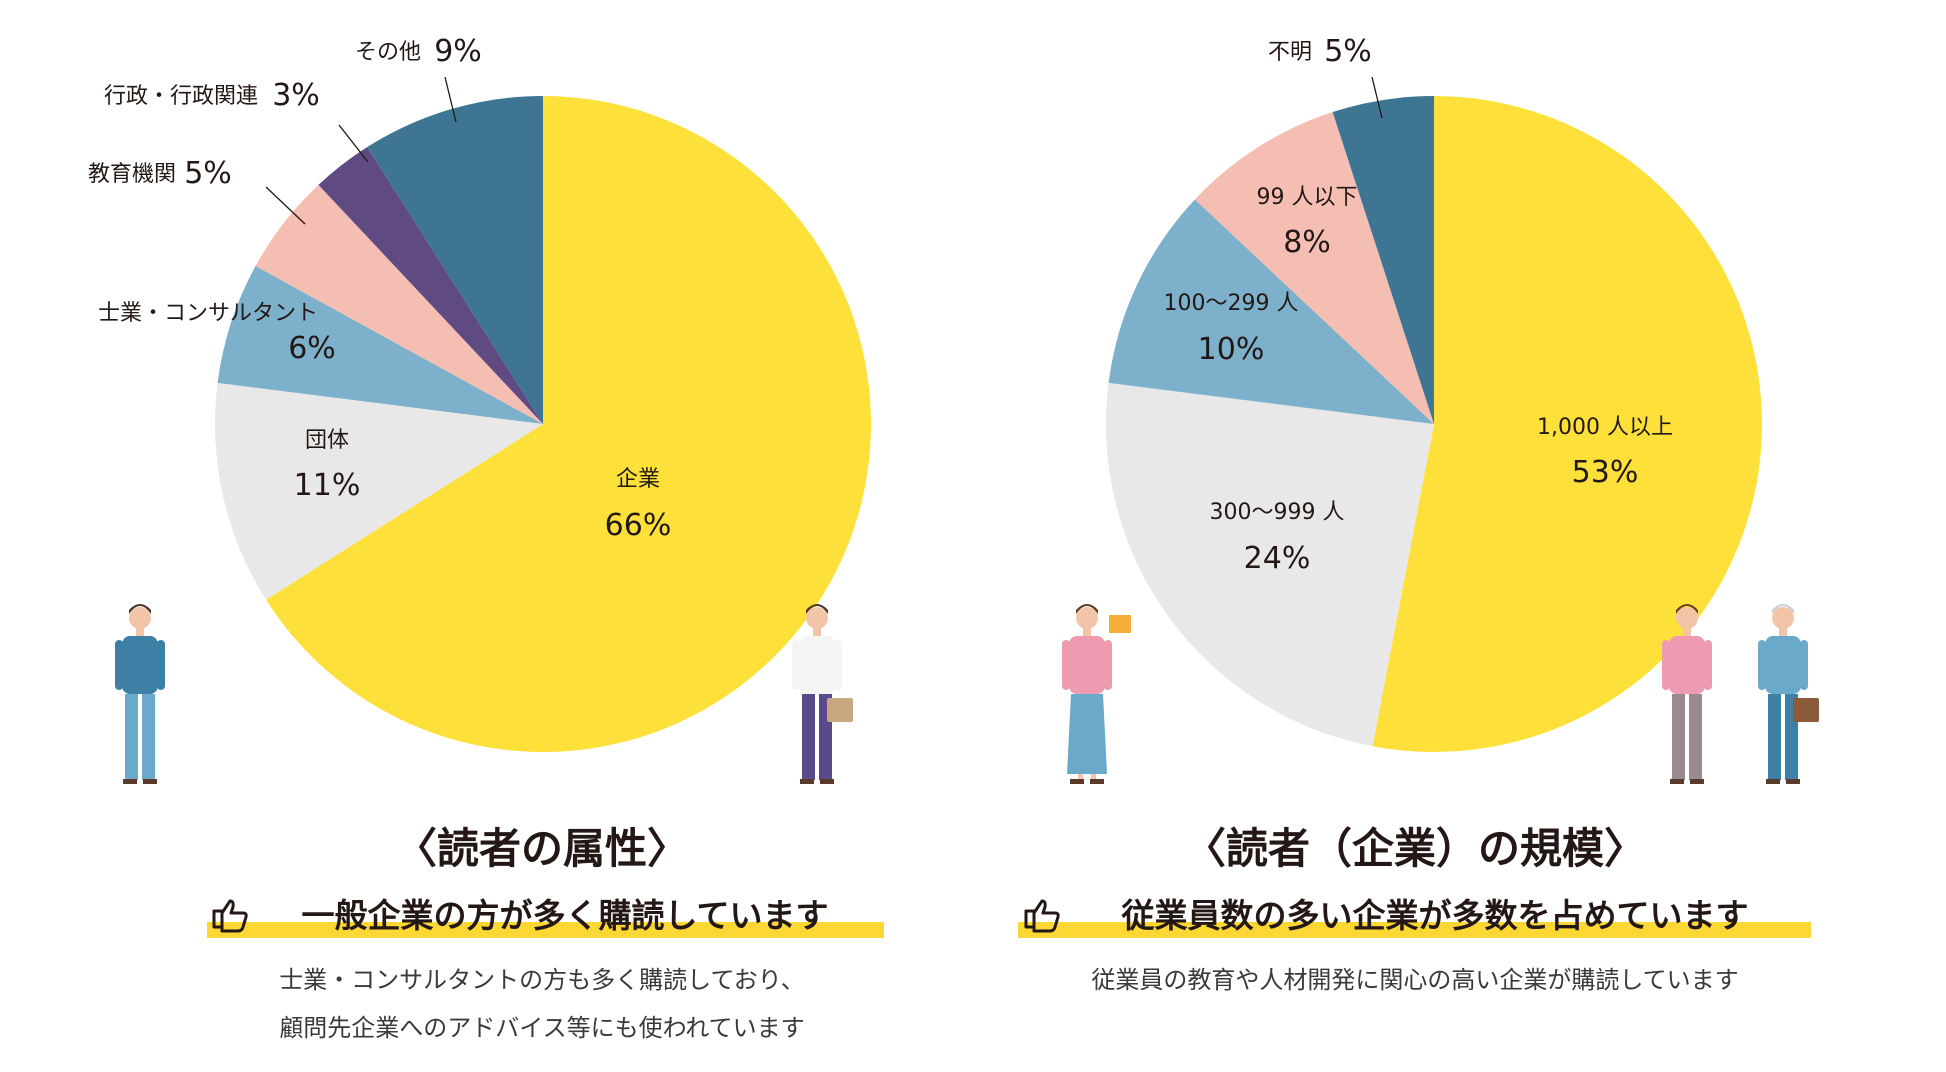 Image resolution: width=1946 pixels, height=1072 pixels. What do you see at coordinates (1435, 915) in the screenshot?
I see `subtitle-company-size: 従業員数の多い企業が多数を占めています` at bounding box center [1435, 915].